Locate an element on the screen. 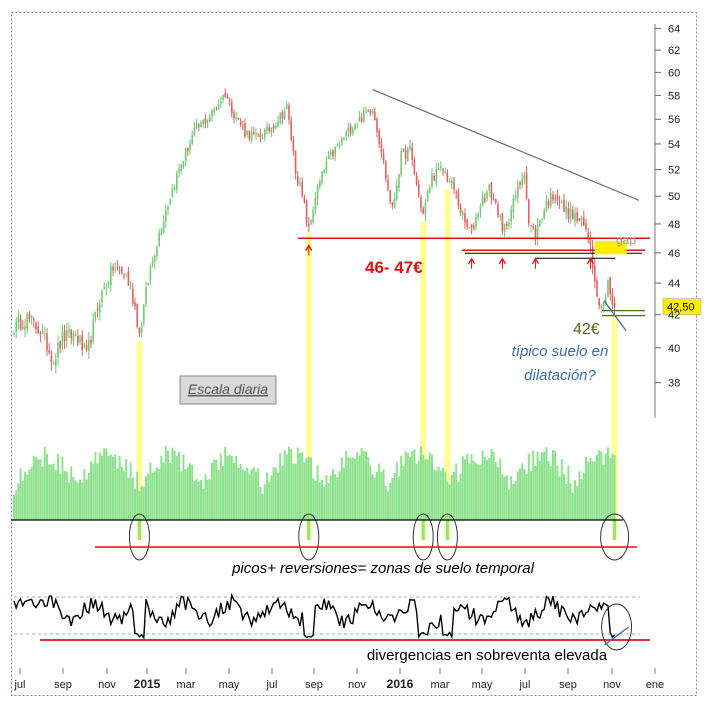 The image size is (704, 712). downtrend-line is located at coordinates (506, 145).